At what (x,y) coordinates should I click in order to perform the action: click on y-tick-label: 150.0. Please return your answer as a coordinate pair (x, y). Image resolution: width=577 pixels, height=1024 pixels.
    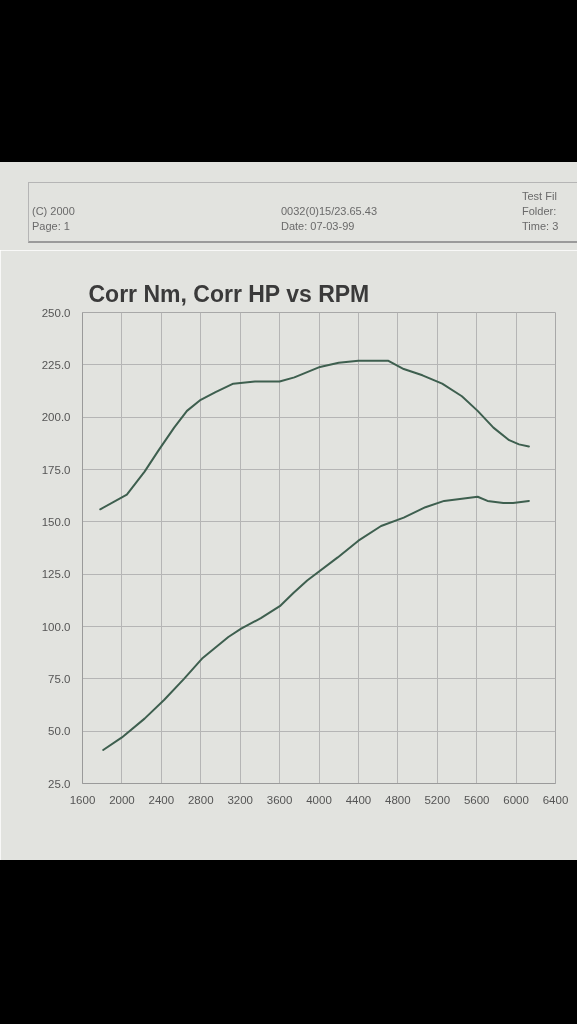
    Looking at the image, I should click on (56, 521).